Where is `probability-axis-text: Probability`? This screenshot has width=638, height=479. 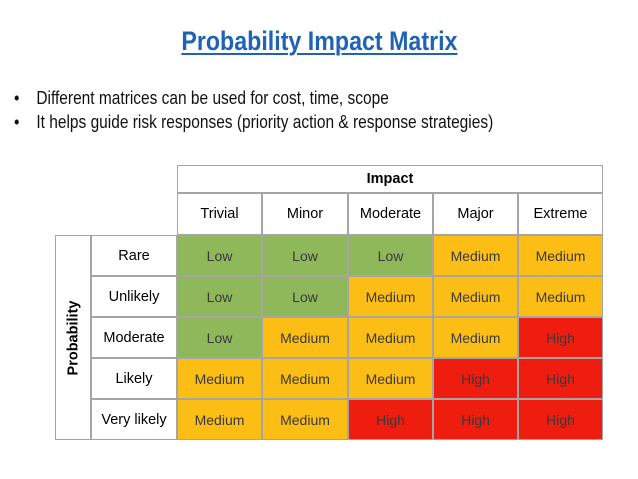 probability-axis-text: Probability is located at coordinates (73, 337).